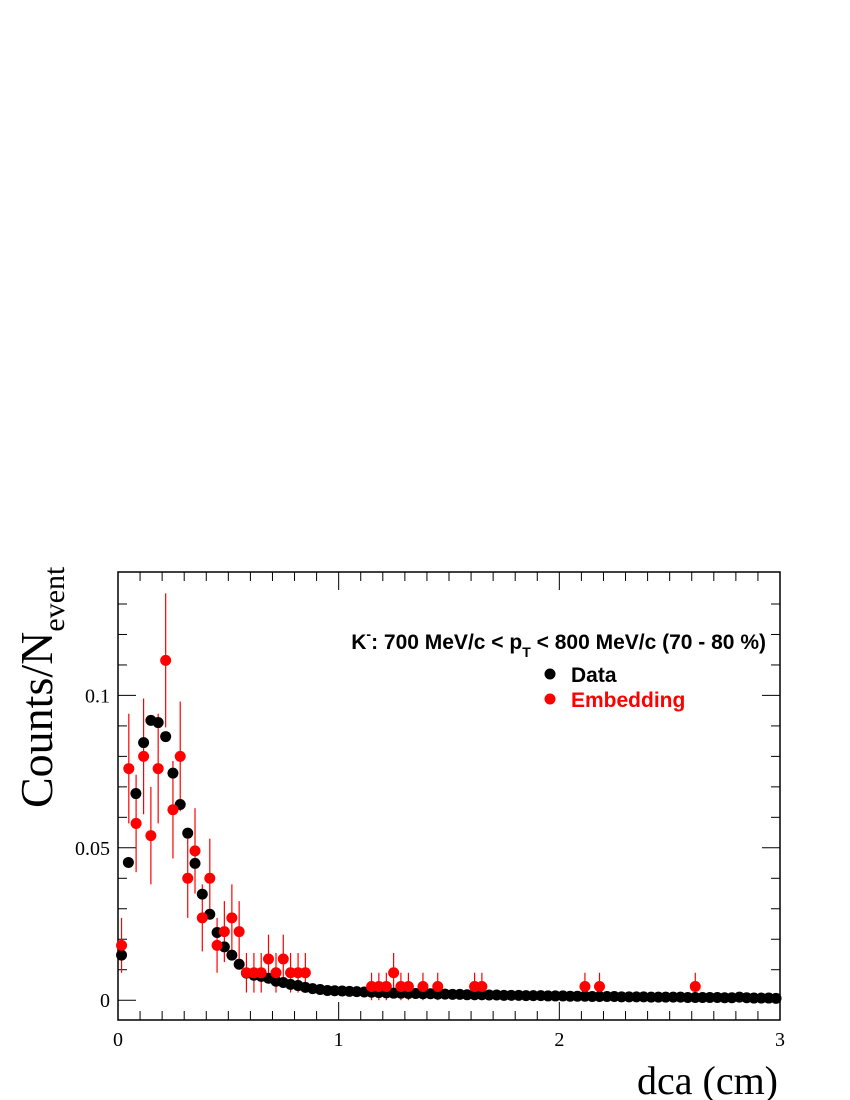 This screenshot has height=1100, width=850. Describe the element at coordinates (118, 1040) in the screenshot. I see `x-tick-label: 0` at that location.